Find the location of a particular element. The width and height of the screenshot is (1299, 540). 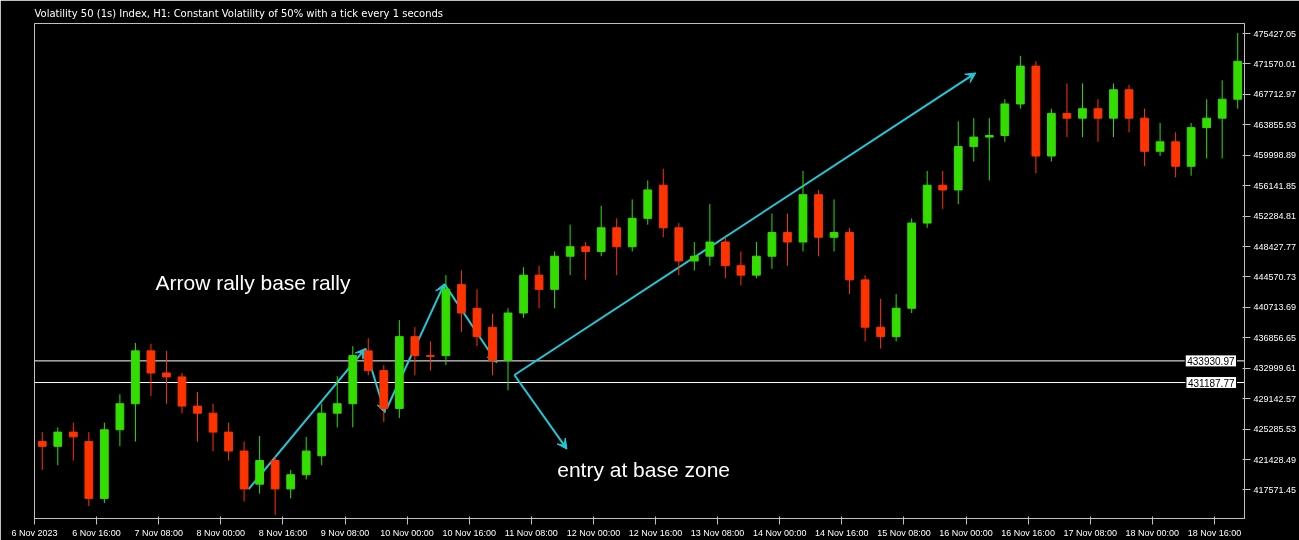

x-tick-label: 18 Nov 16:00 is located at coordinates (1214, 532).